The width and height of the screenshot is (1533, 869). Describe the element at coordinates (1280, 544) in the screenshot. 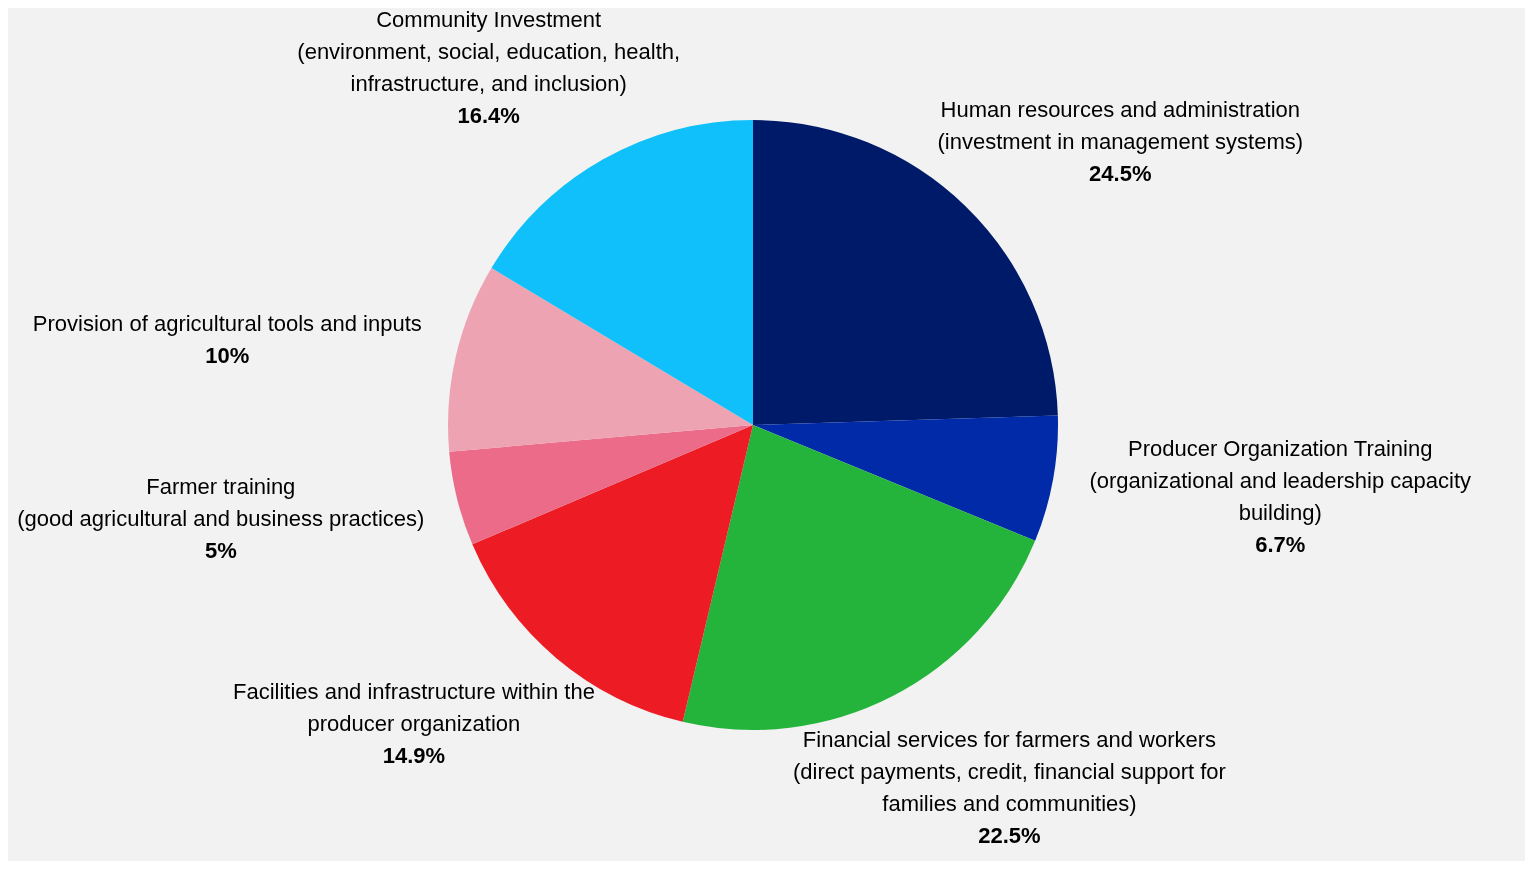

I see `data-label: 6.7%` at that location.